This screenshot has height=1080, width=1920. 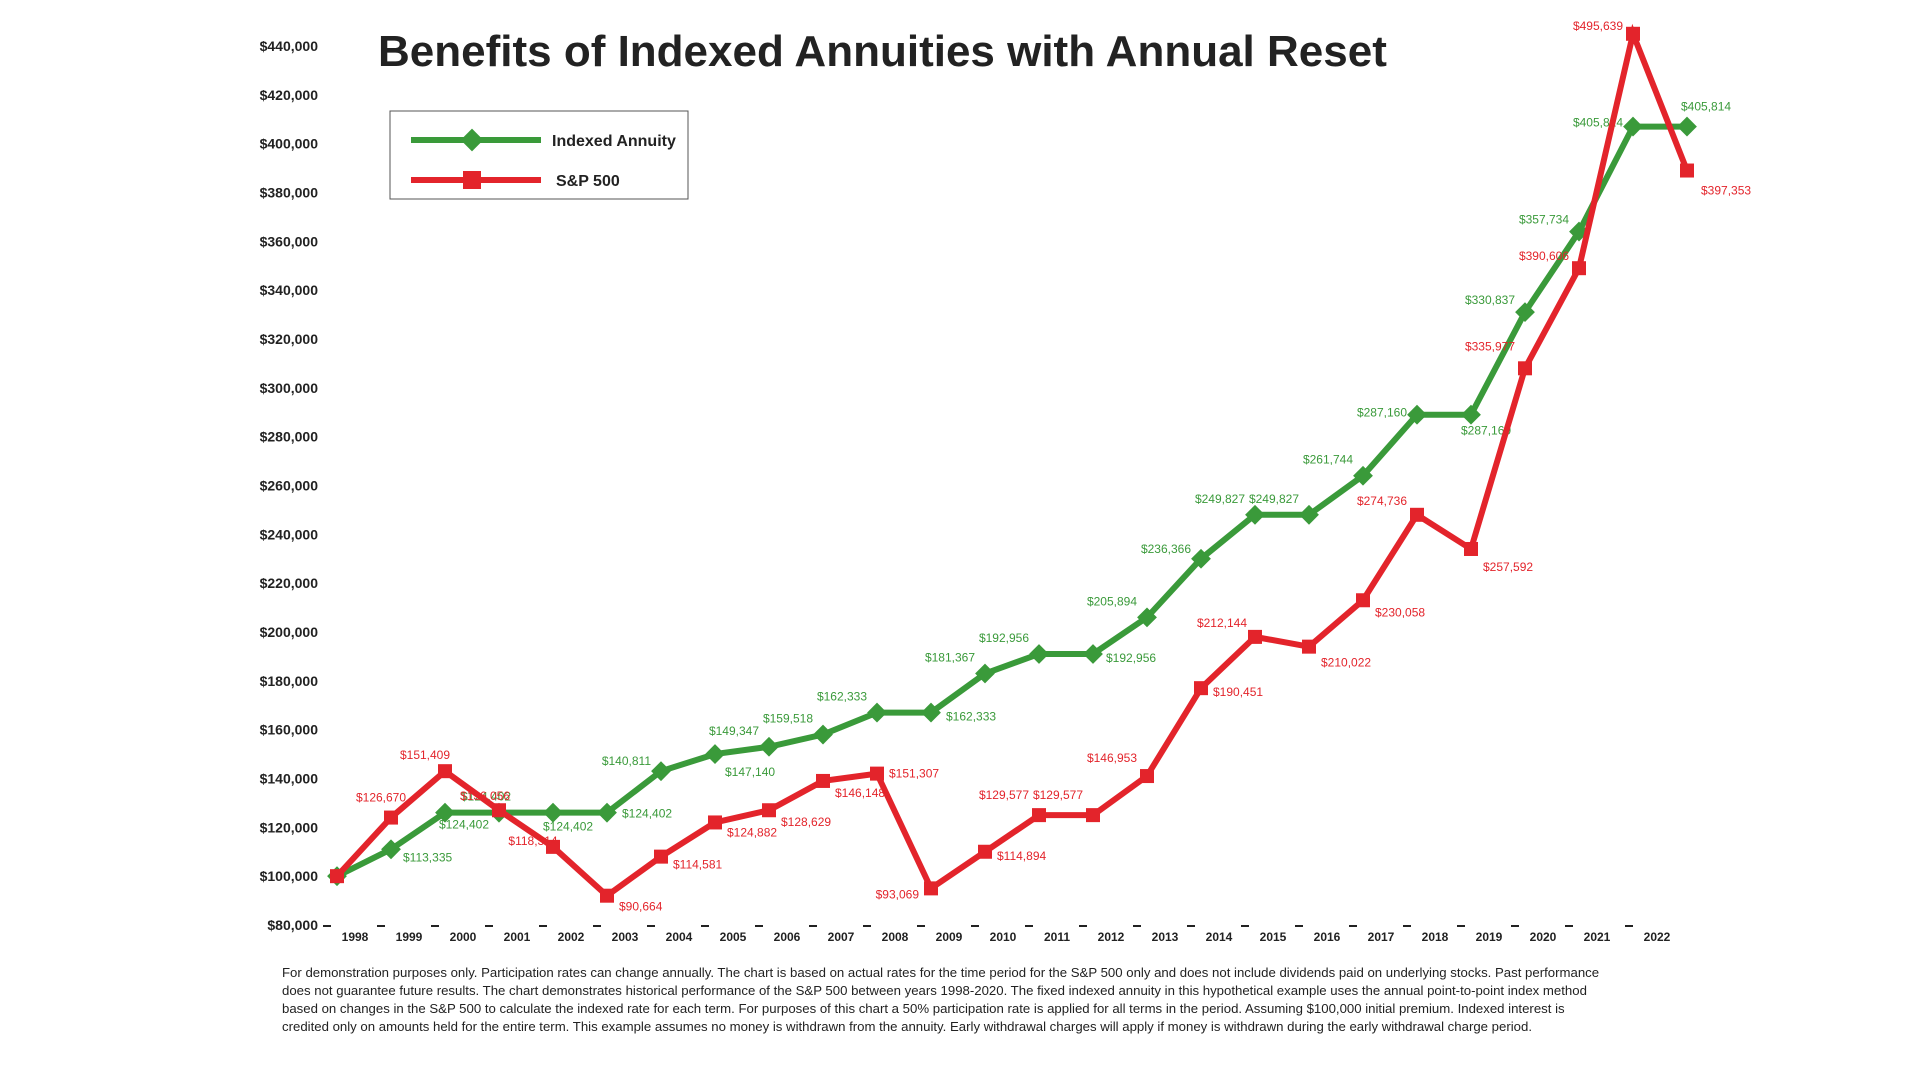 I want to click on data-label: $230,058, so click(x=1400, y=612).